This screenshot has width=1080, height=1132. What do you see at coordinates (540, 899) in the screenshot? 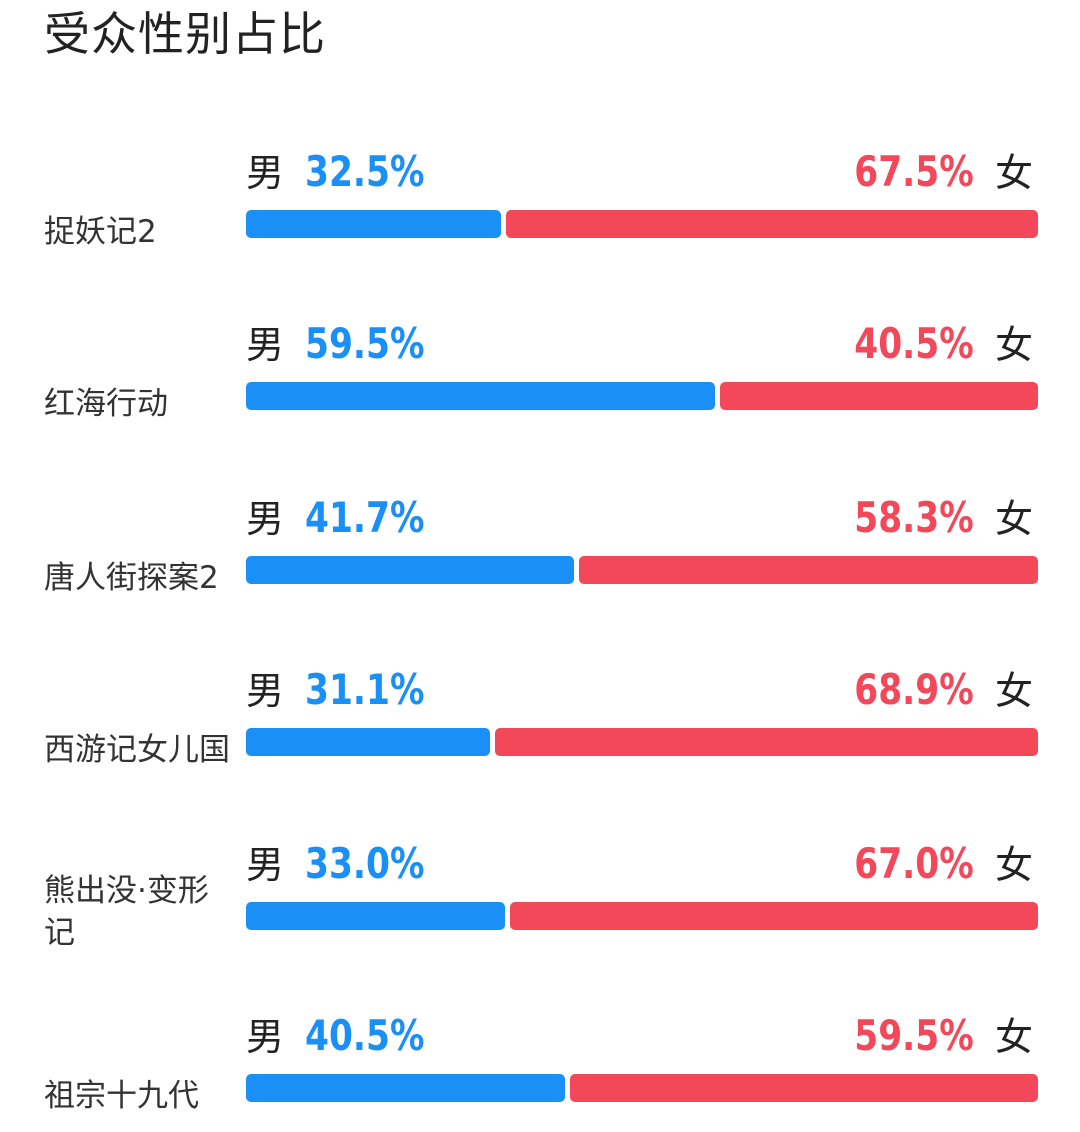
I see `chart-row: 熊出没·变形记男 33.0% 67.0% 女` at bounding box center [540, 899].